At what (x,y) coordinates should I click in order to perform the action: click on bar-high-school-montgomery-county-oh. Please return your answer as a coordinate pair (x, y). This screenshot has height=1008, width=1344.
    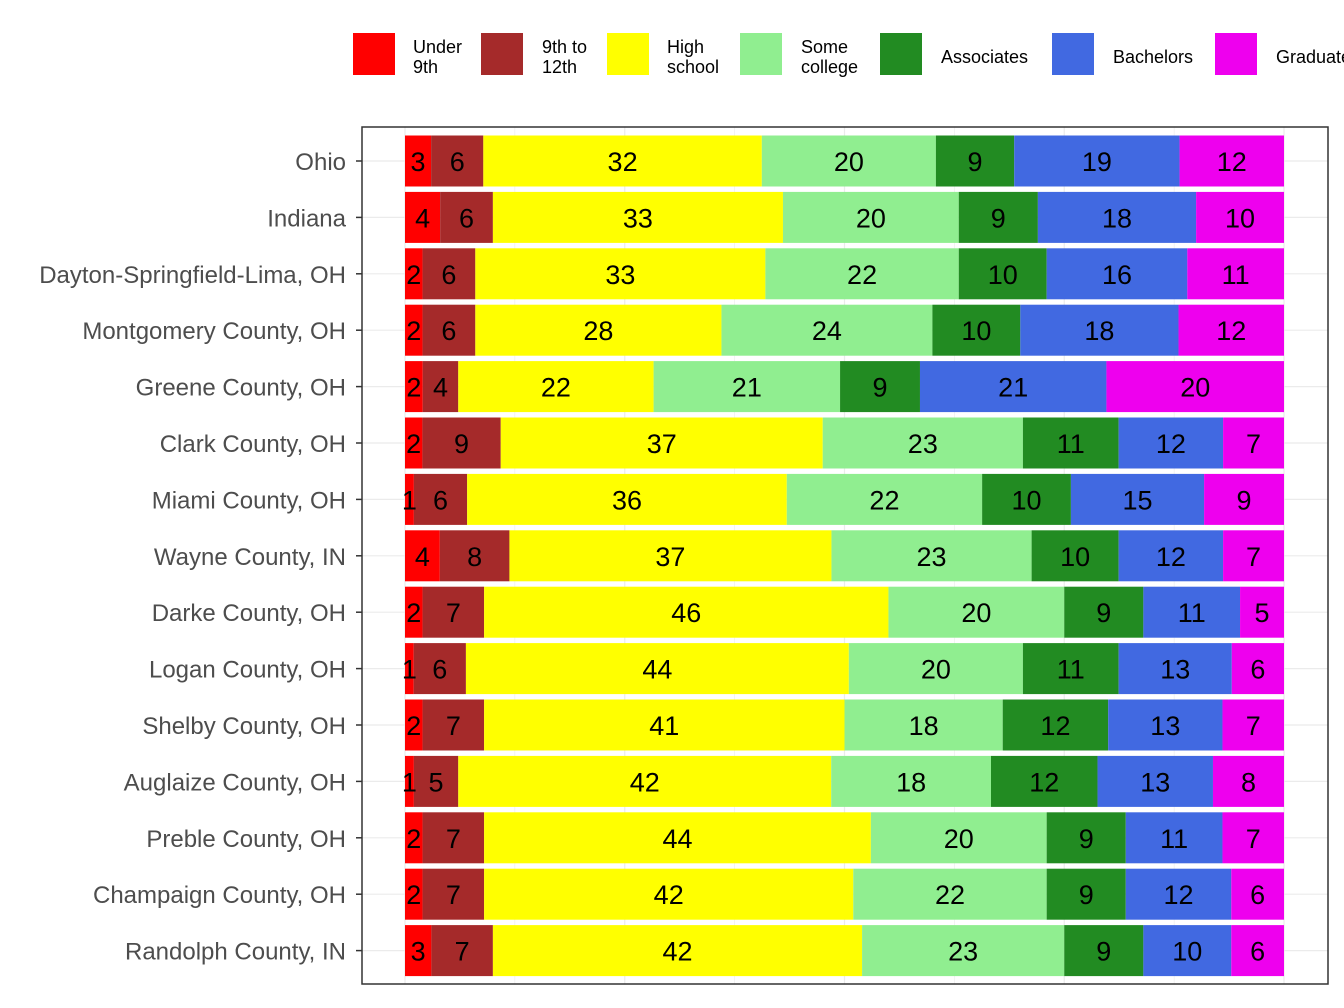
    Looking at the image, I should click on (598, 330).